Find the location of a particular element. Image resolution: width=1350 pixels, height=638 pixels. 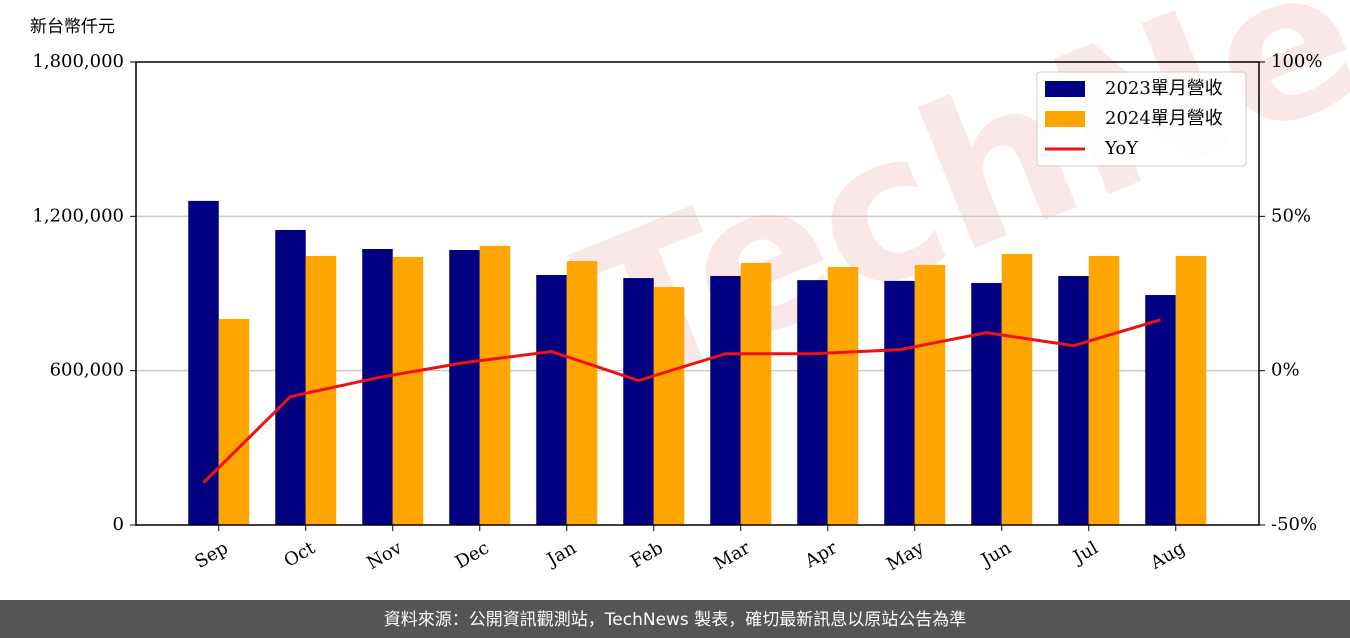

footer-band is located at coordinates (675, 619).